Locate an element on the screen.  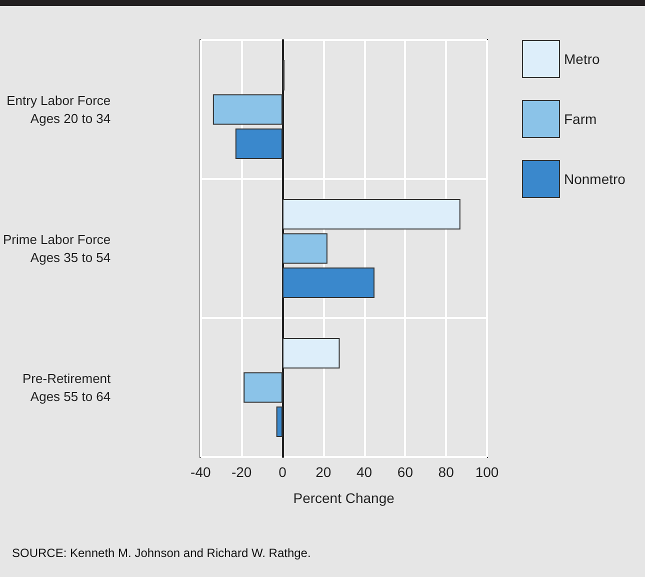
y-tick-label: Prime Labor Force Ages 35 to 54 is located at coordinates (56, 248).